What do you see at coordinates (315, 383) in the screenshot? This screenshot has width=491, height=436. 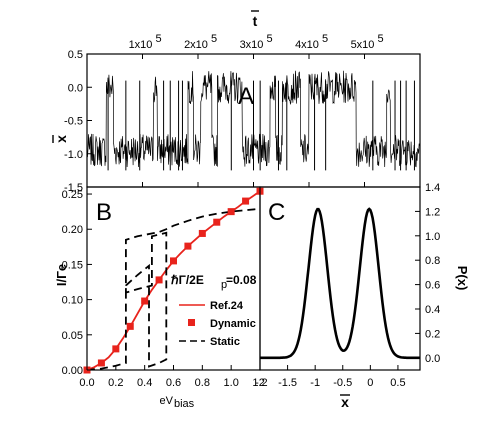 I see `panel-c-x-tick-label: -1` at bounding box center [315, 383].